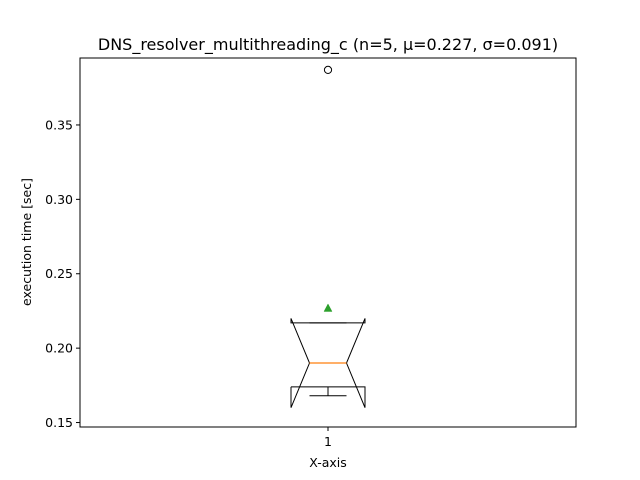 The image size is (640, 480). I want to click on outlier-point, so click(328, 70).